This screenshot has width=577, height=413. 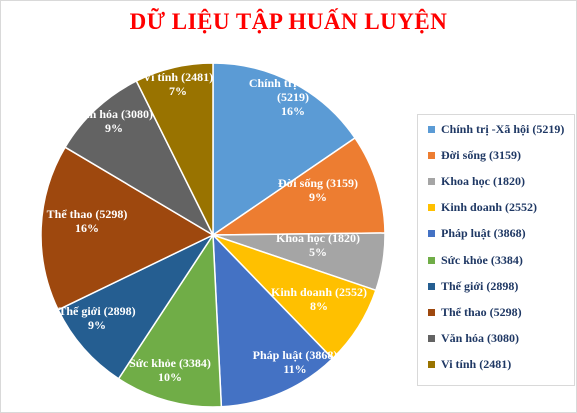 What do you see at coordinates (170, 363) in the screenshot?
I see `slice-name-label: Sức khỏe (3384)` at bounding box center [170, 363].